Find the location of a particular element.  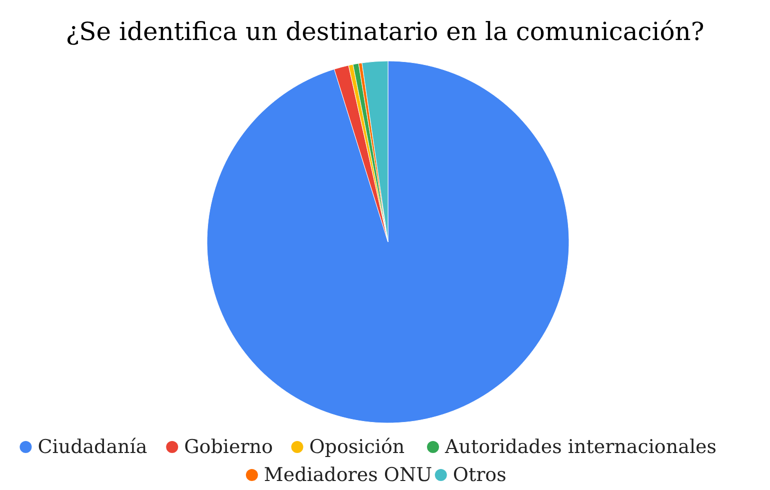

legend-label: Autoridades internacionales is located at coordinates (580, 447).